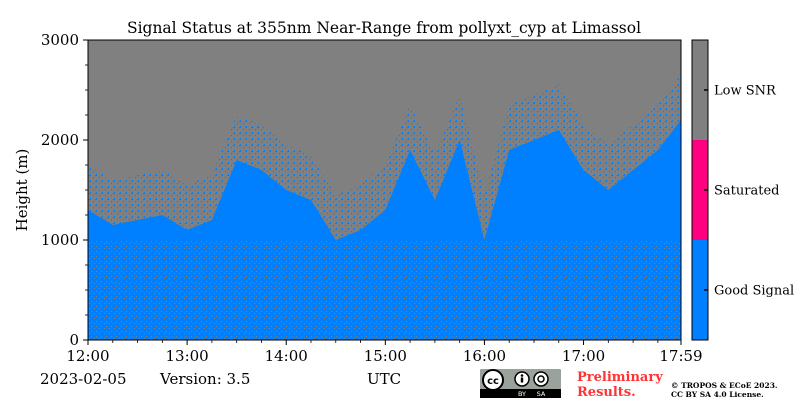  I want to click on x-axis-label: UTC, so click(384, 379).